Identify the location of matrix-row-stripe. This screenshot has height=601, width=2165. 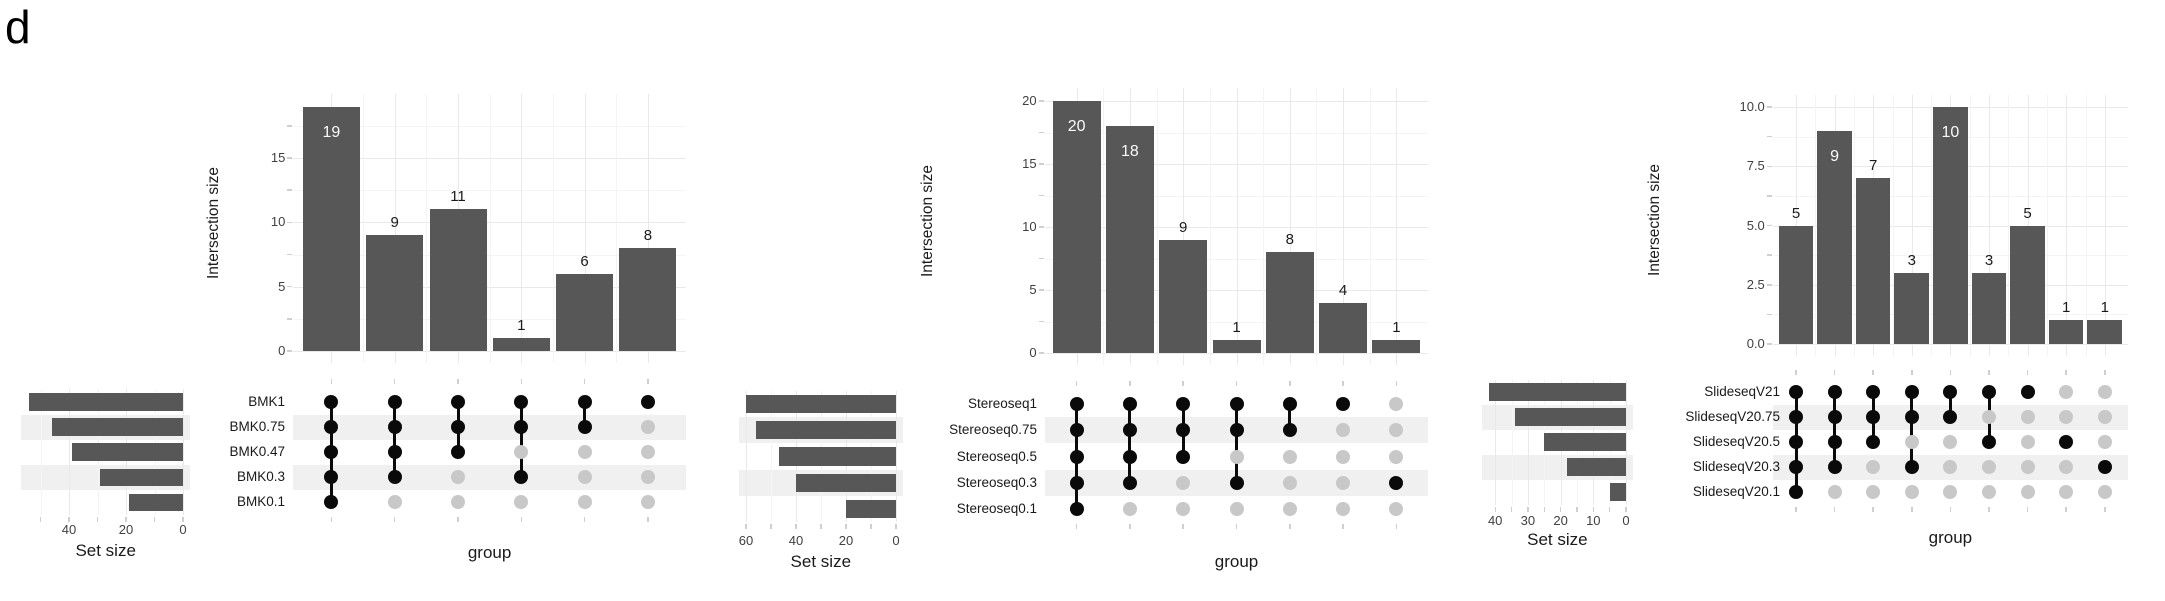
(489, 477).